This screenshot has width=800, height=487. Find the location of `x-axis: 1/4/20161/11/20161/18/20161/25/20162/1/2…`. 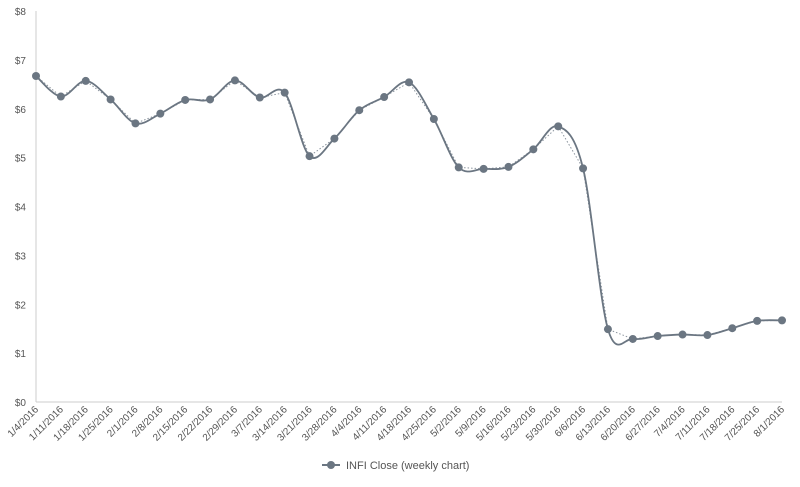

x-axis: 1/4/20161/11/20161/18/20161/25/20162/1/2… is located at coordinates (396, 422).